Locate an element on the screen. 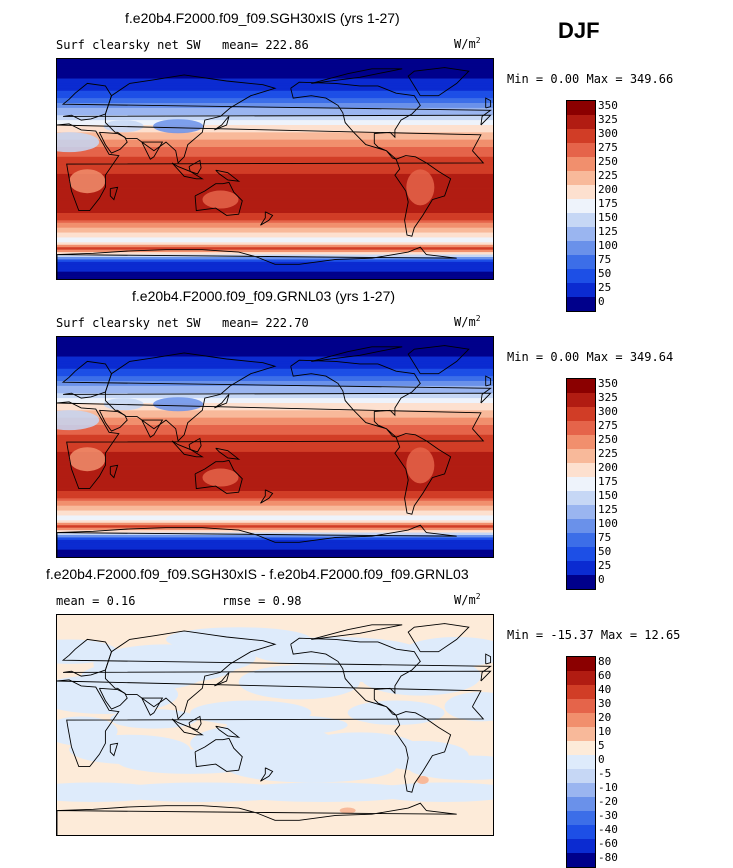  panel1-colorbar is located at coordinates (581, 206).